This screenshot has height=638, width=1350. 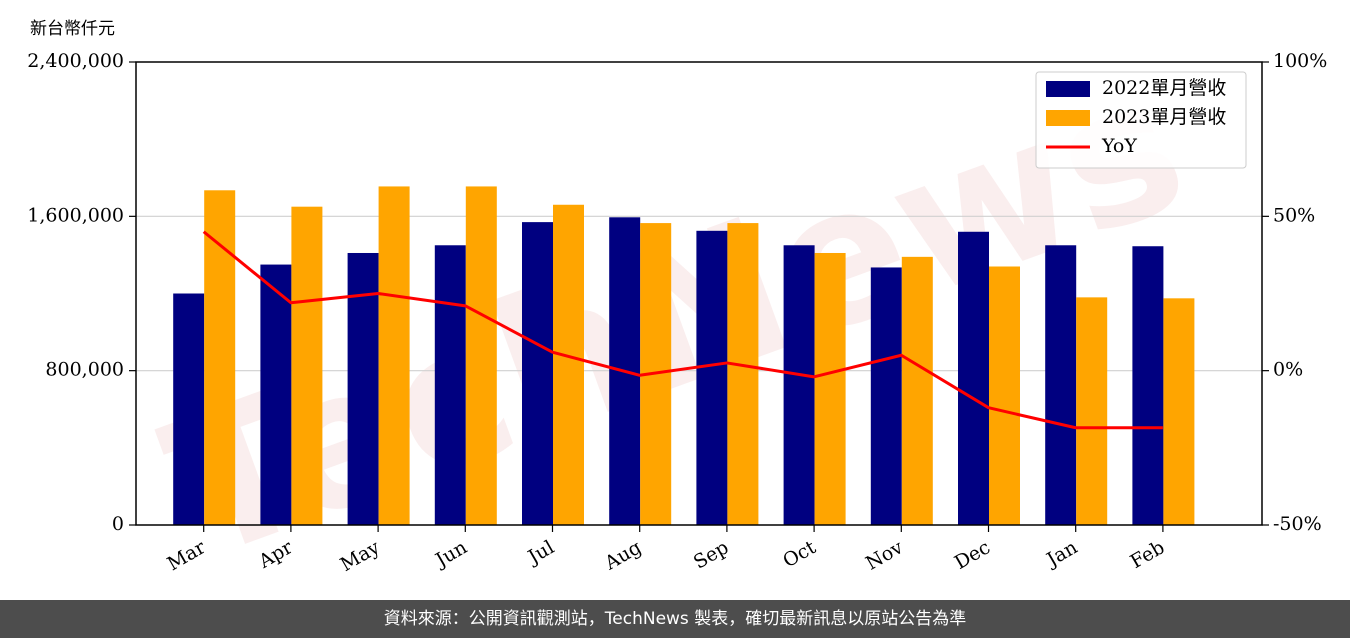 What do you see at coordinates (712, 378) in the screenshot?
I see `bar-2022-sep` at bounding box center [712, 378].